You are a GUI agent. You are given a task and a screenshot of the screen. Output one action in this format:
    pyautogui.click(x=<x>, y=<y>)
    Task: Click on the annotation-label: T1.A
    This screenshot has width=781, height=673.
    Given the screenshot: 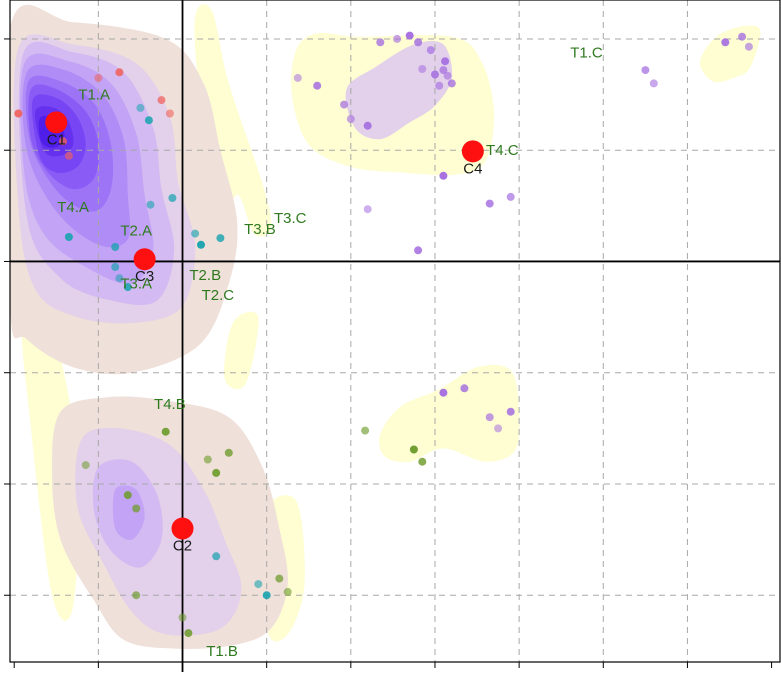 What is the action you would take?
    pyautogui.click(x=94, y=95)
    